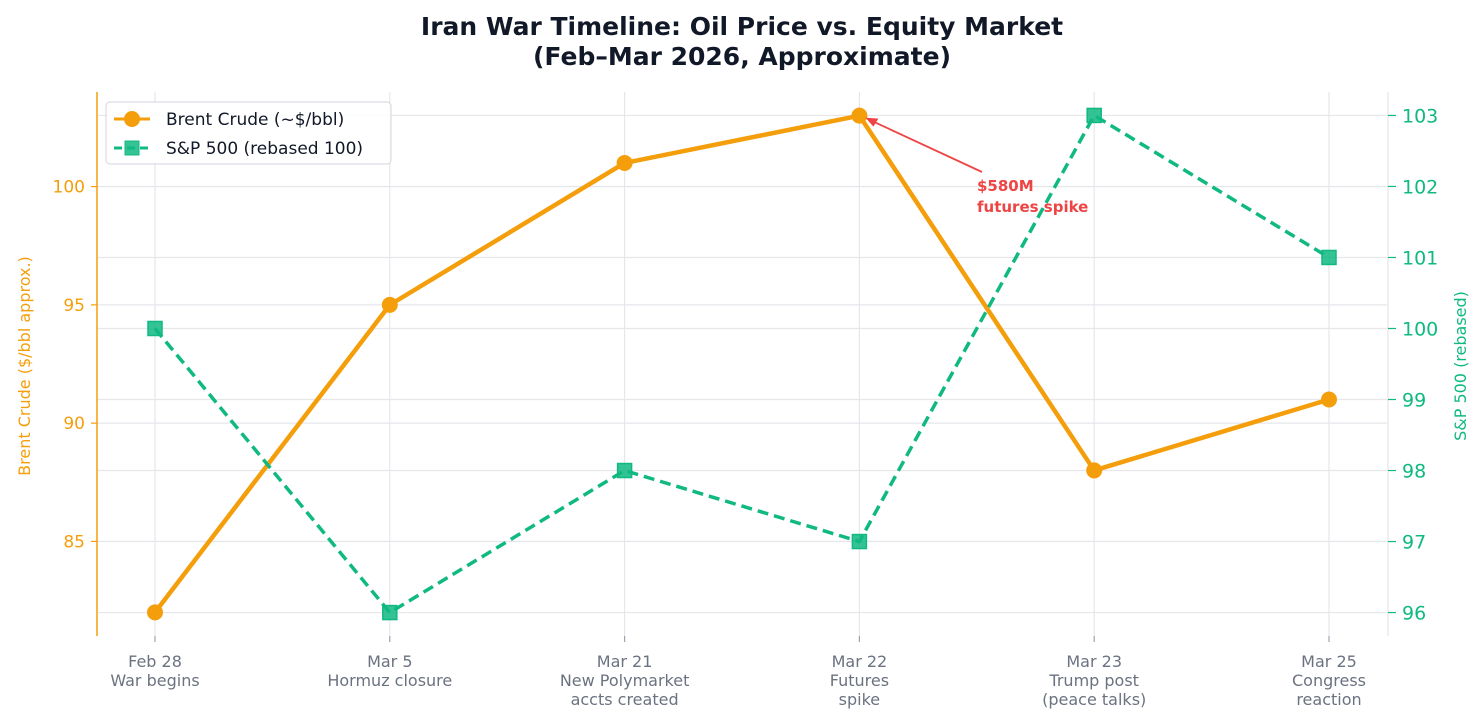  What do you see at coordinates (1005, 186) in the screenshot?
I see `annotation-text-line: $580M` at bounding box center [1005, 186].